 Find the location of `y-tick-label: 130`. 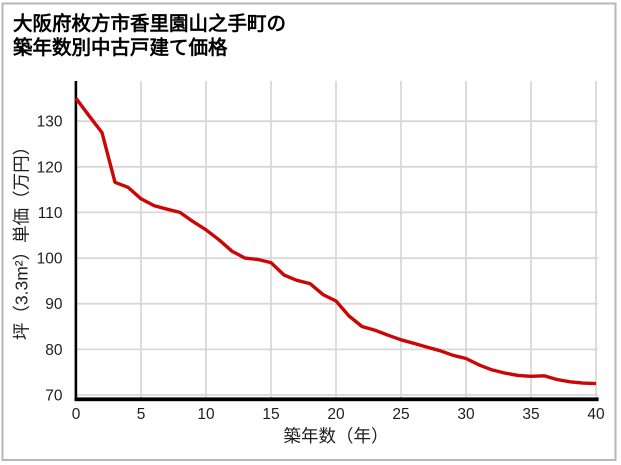

y-tick-label: 130 is located at coordinates (50, 122).